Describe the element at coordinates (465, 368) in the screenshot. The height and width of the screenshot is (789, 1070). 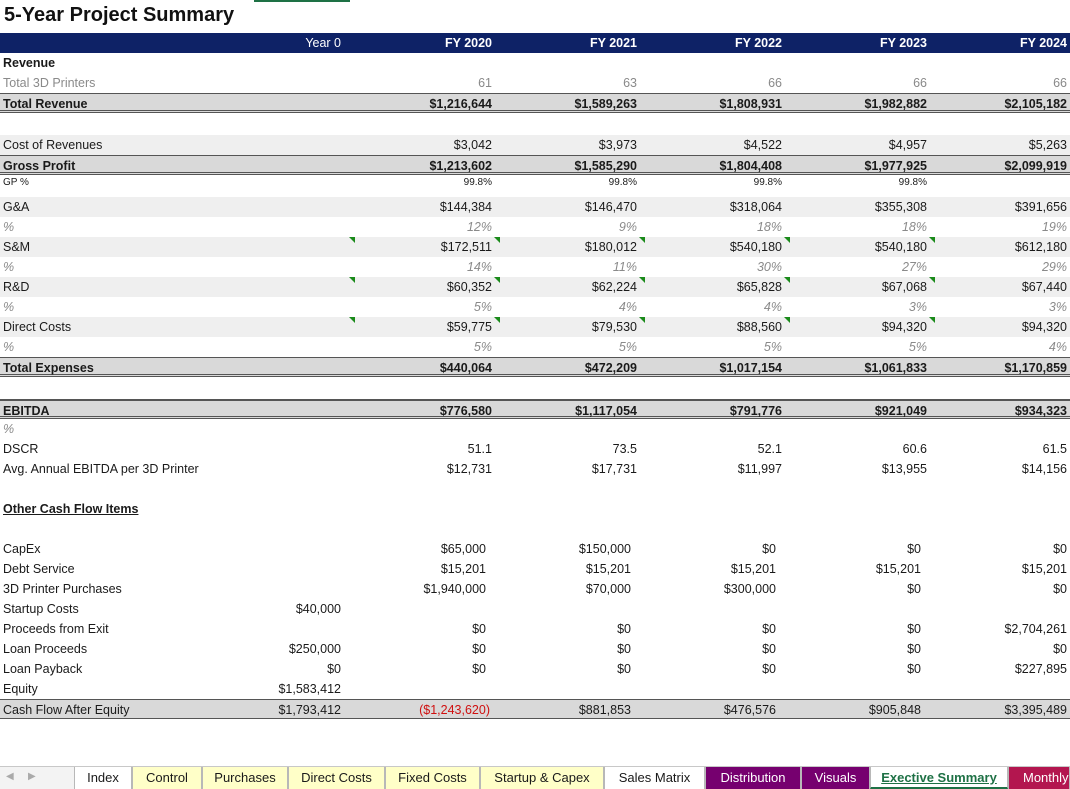
I see `cell: $440,064` at that location.